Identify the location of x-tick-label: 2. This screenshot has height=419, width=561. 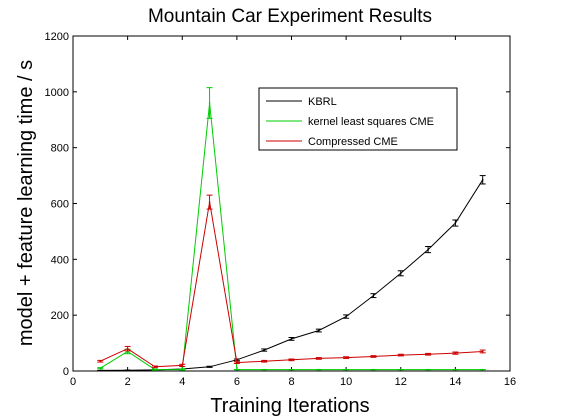
(128, 382).